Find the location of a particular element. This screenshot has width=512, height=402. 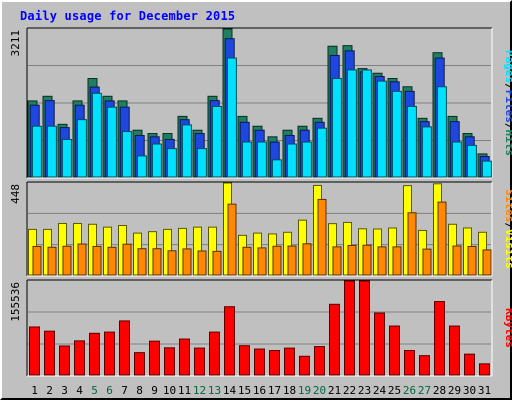

x-tick-label: 3 is located at coordinates (64, 390).